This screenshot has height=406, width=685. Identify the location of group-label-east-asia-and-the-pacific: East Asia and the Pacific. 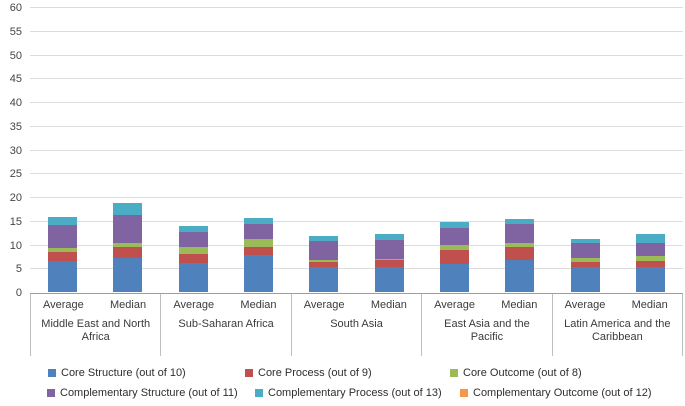
(487, 331).